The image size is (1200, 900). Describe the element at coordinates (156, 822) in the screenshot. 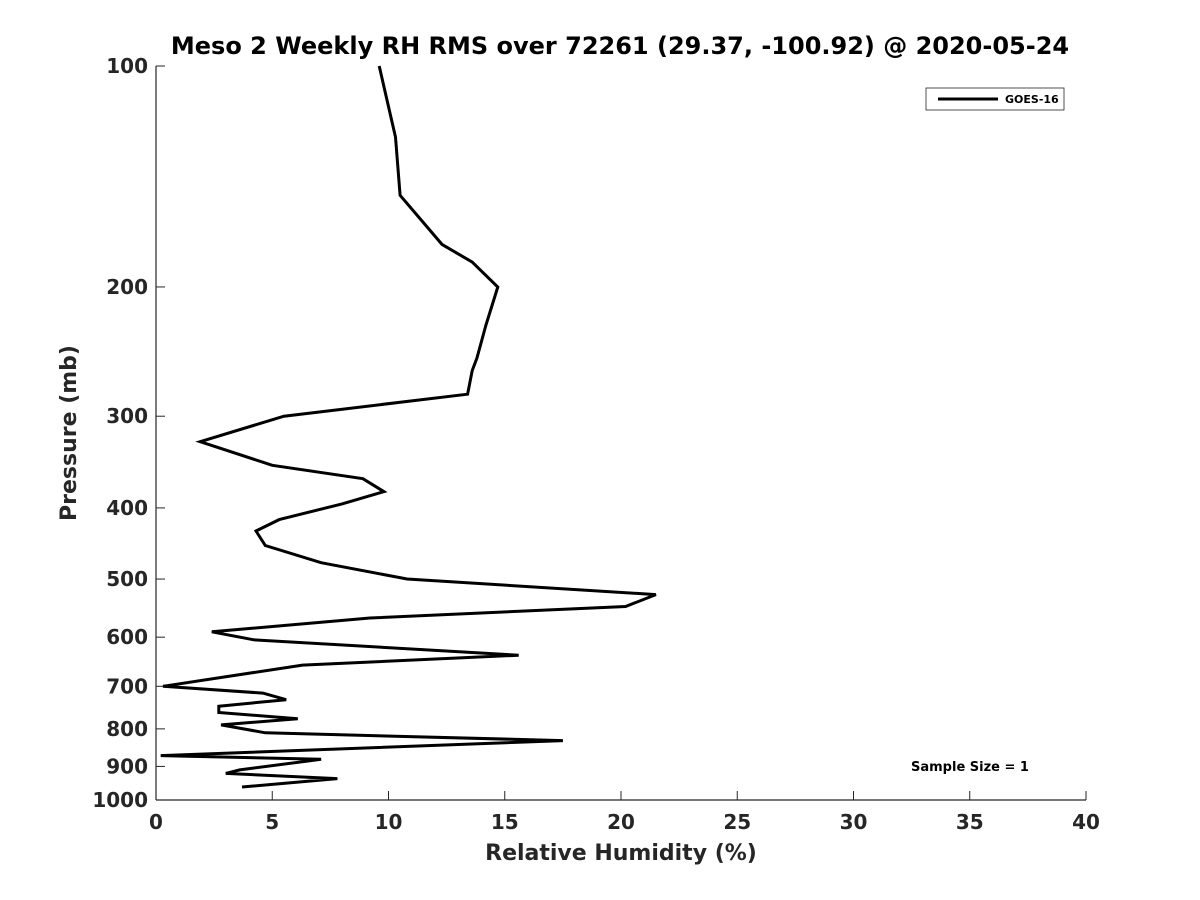

I see `x-tick-label: 0` at that location.